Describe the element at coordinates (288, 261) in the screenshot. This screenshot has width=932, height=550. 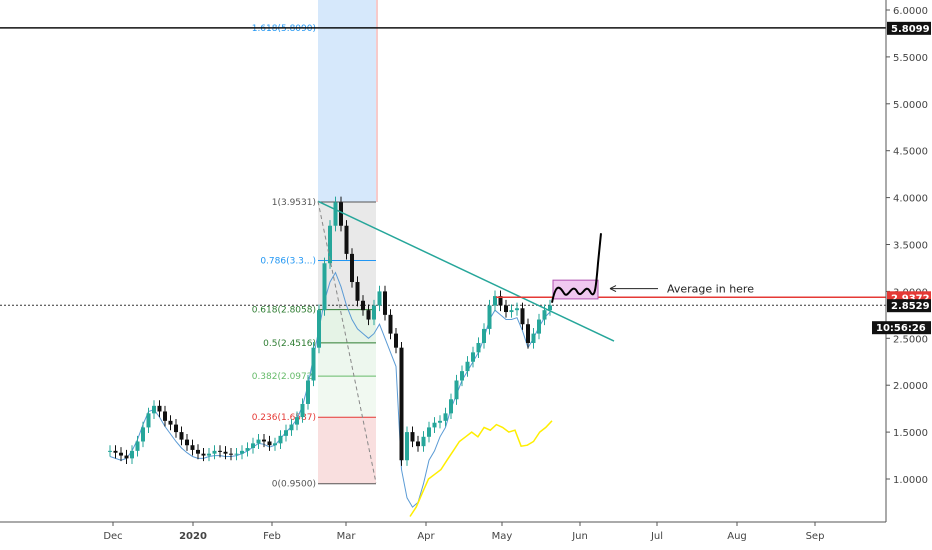
I see `fib-level-label: 0.786(3.3...)` at that location.